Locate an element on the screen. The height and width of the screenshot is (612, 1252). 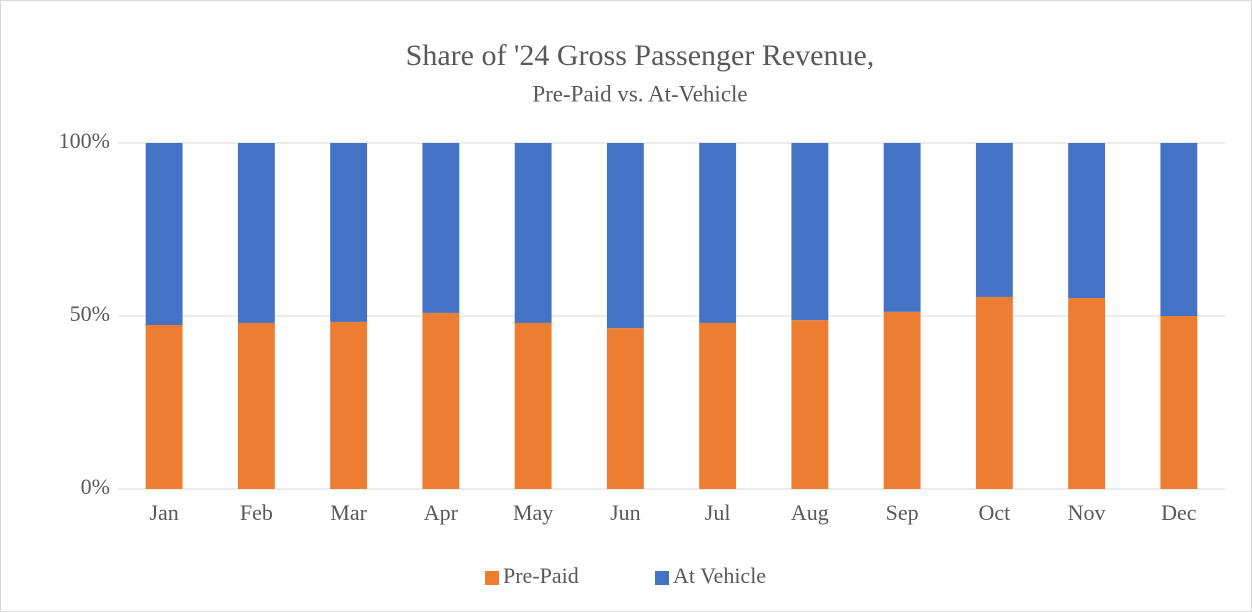
x-tick-label: Oct is located at coordinates (994, 512).